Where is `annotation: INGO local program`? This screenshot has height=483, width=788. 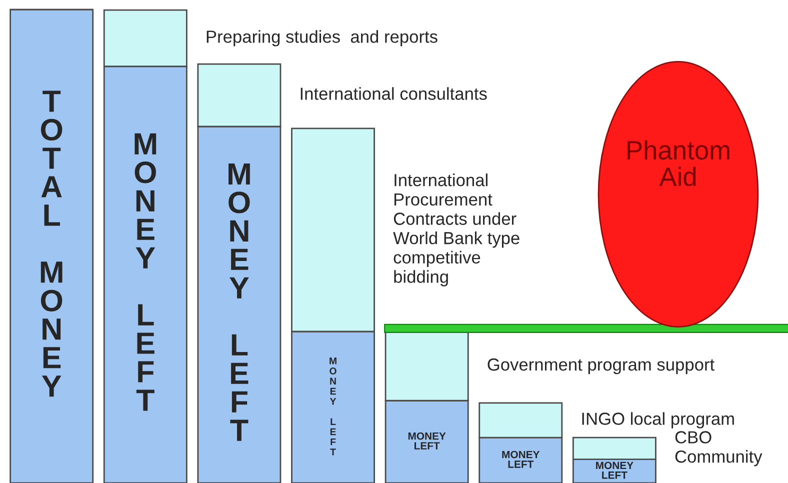 annotation: INGO local program is located at coordinates (658, 420).